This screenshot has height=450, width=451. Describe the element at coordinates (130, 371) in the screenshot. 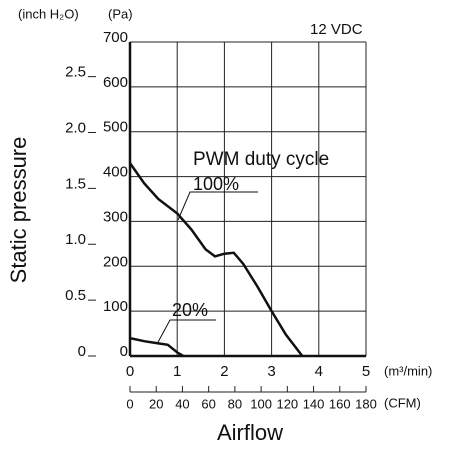

I see `x-tick-label: 0` at that location.